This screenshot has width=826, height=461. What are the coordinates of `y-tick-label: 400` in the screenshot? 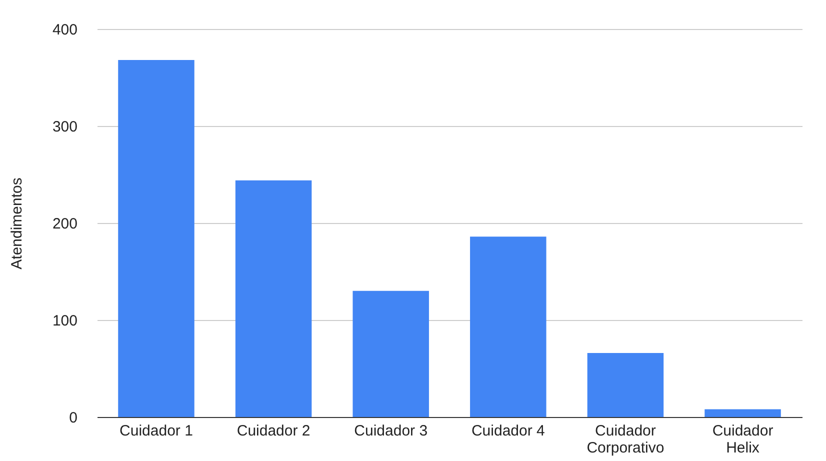 It's located at (65, 30).